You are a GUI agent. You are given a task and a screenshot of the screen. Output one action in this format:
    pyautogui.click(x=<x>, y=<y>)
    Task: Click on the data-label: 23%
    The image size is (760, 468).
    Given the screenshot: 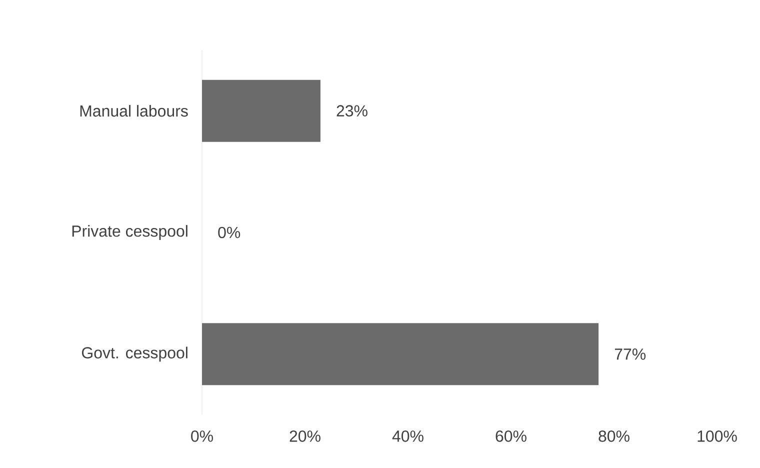 What is the action you would take?
    pyautogui.click(x=352, y=110)
    